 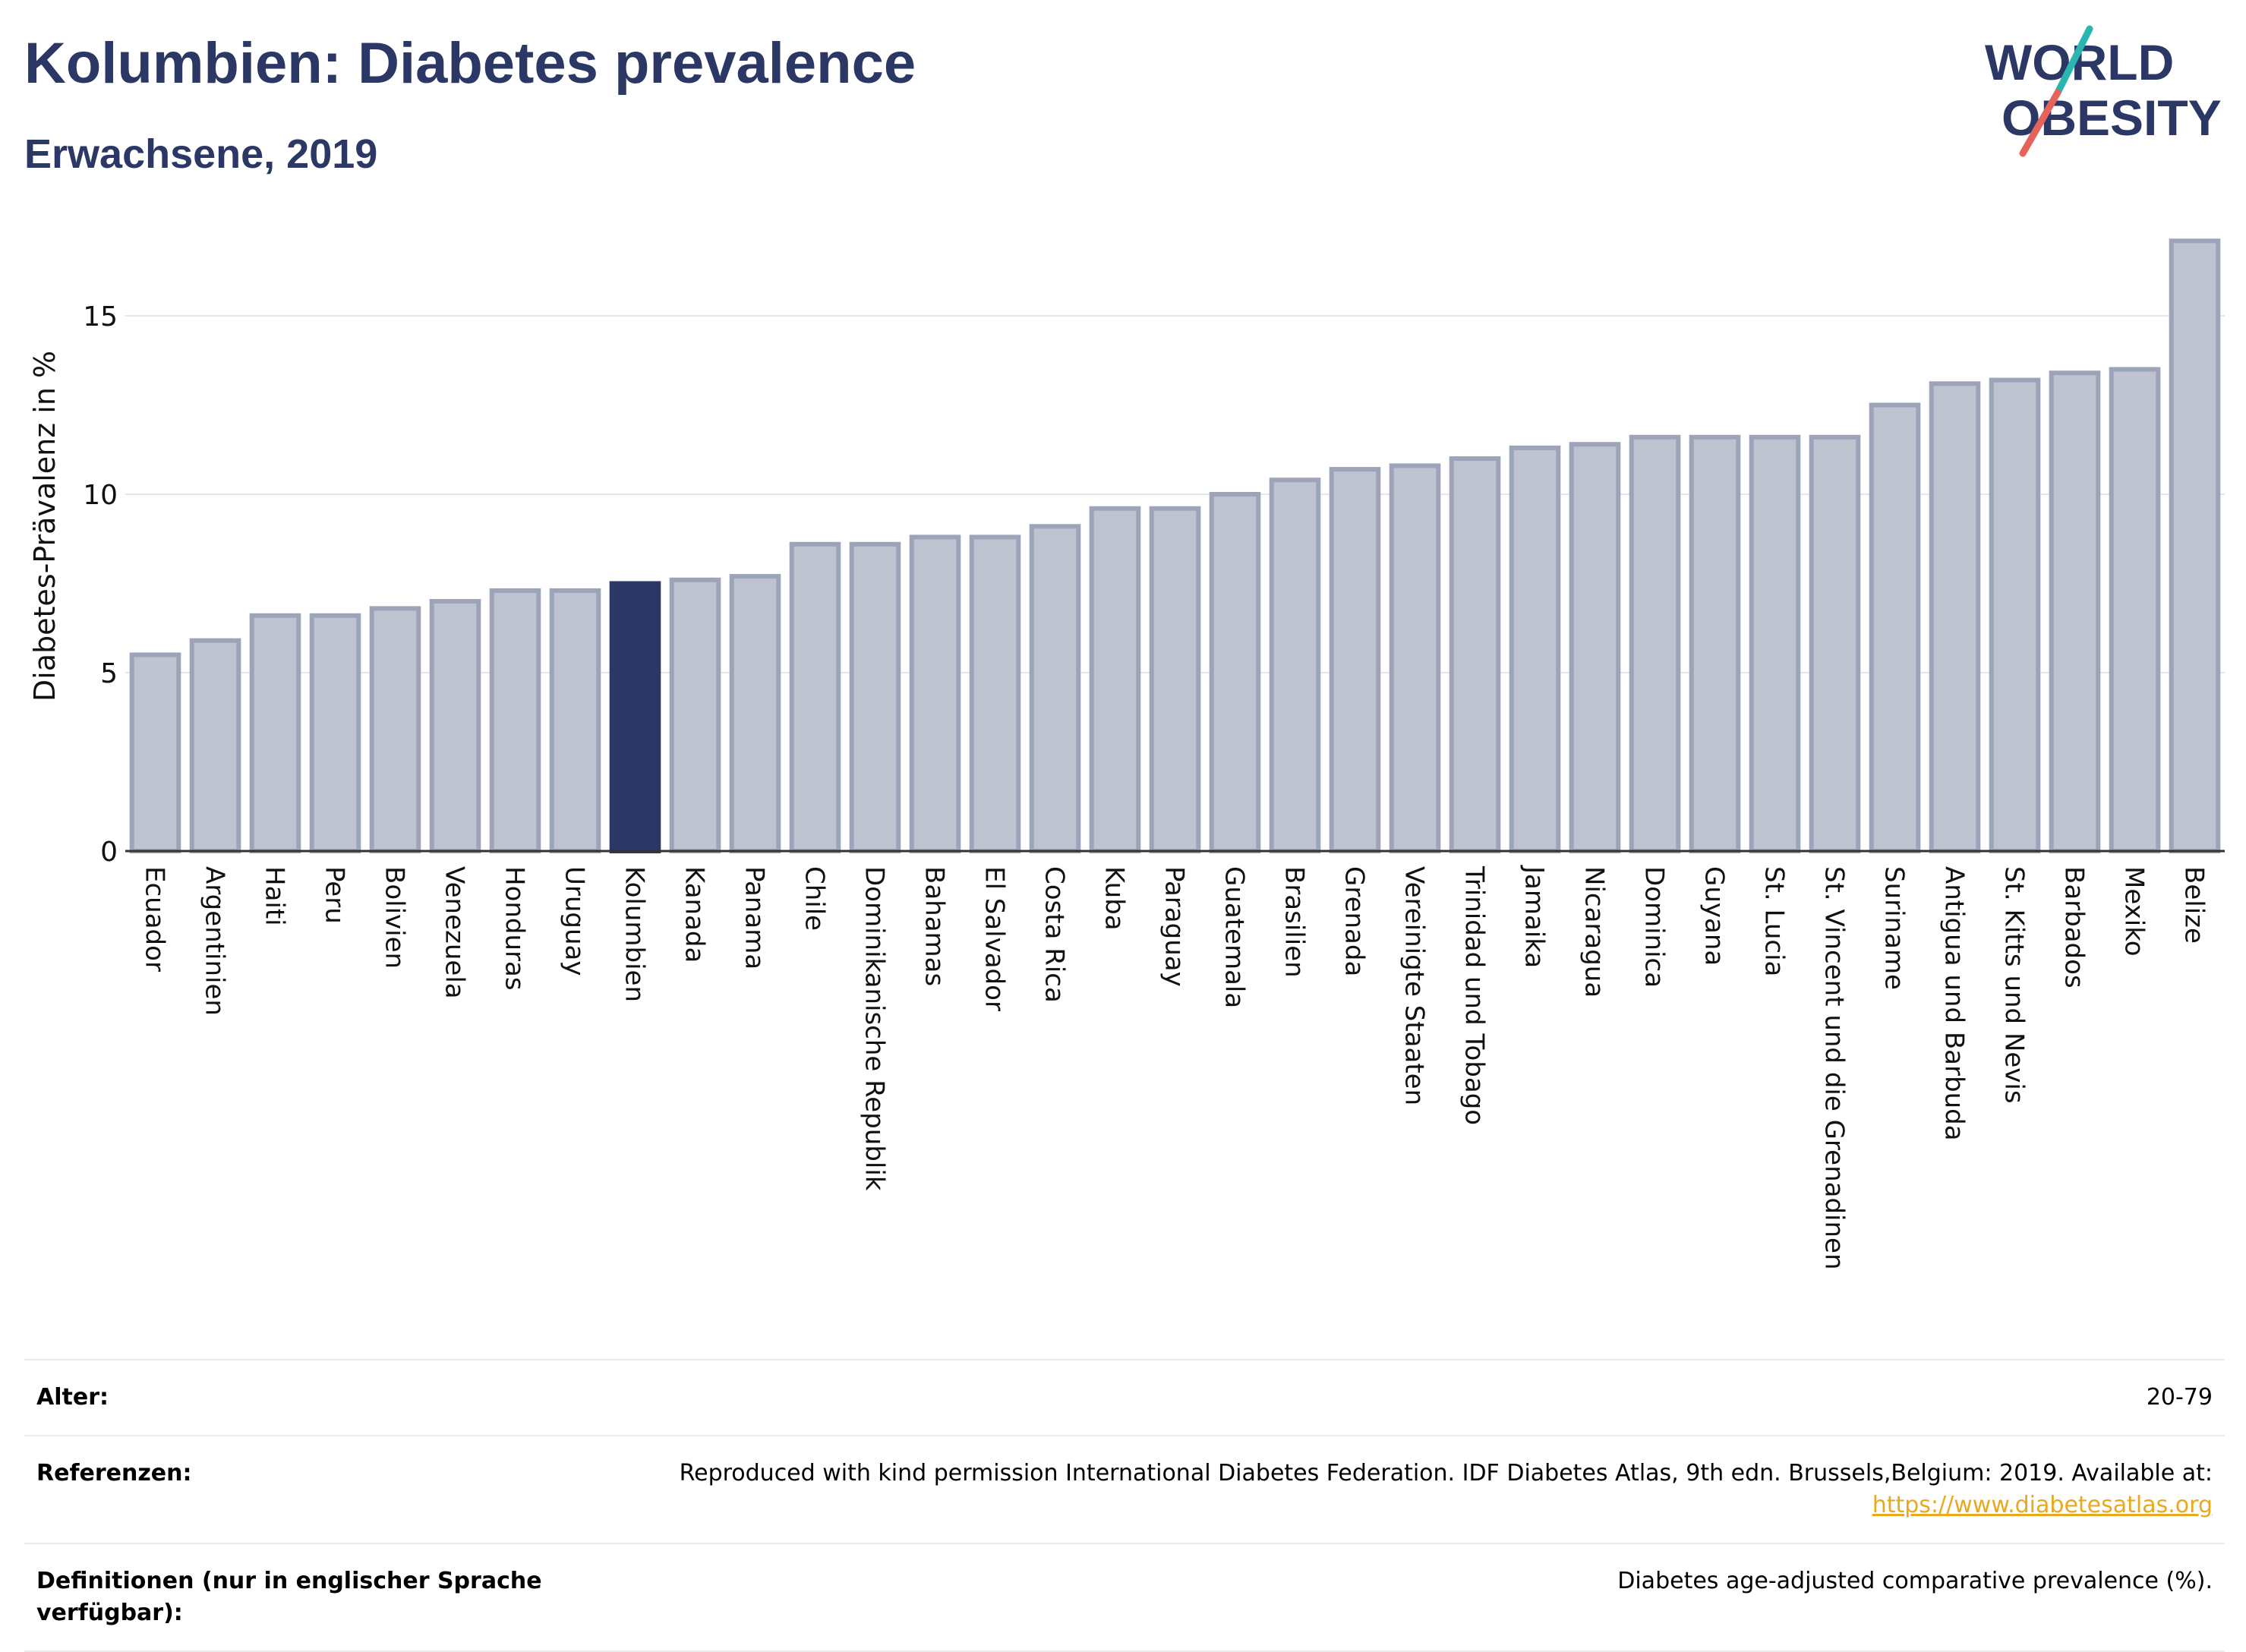 I want to click on age-label: Alter:, so click(x=72, y=1397).